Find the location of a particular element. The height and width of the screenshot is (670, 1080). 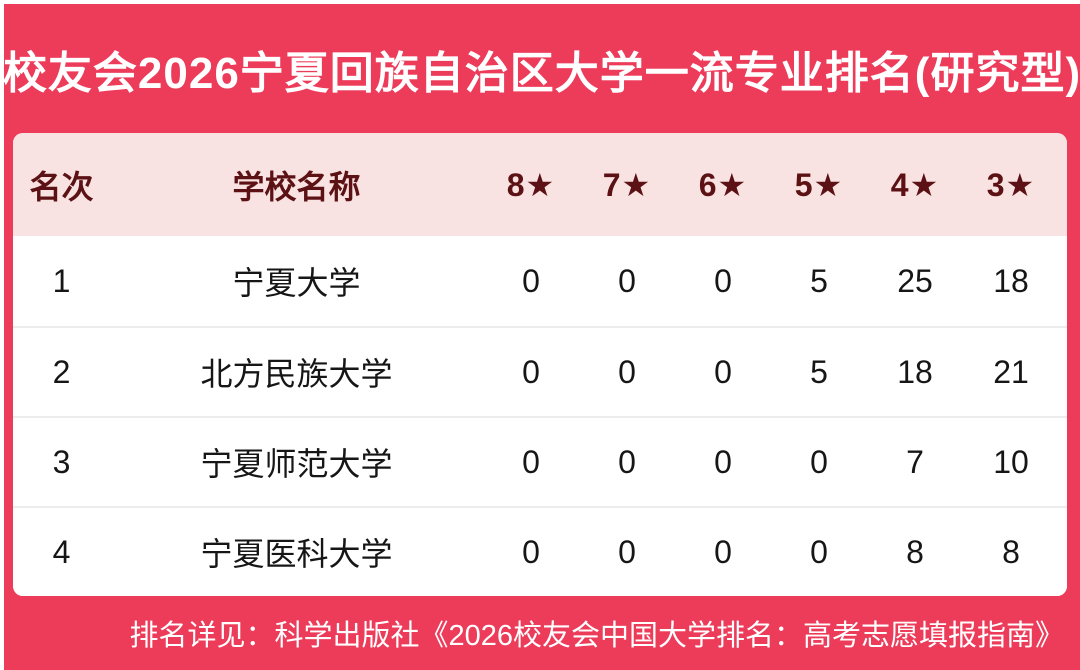

table-row: 1 宁夏大学 0 0 0 5 25 18 is located at coordinates (540, 281).